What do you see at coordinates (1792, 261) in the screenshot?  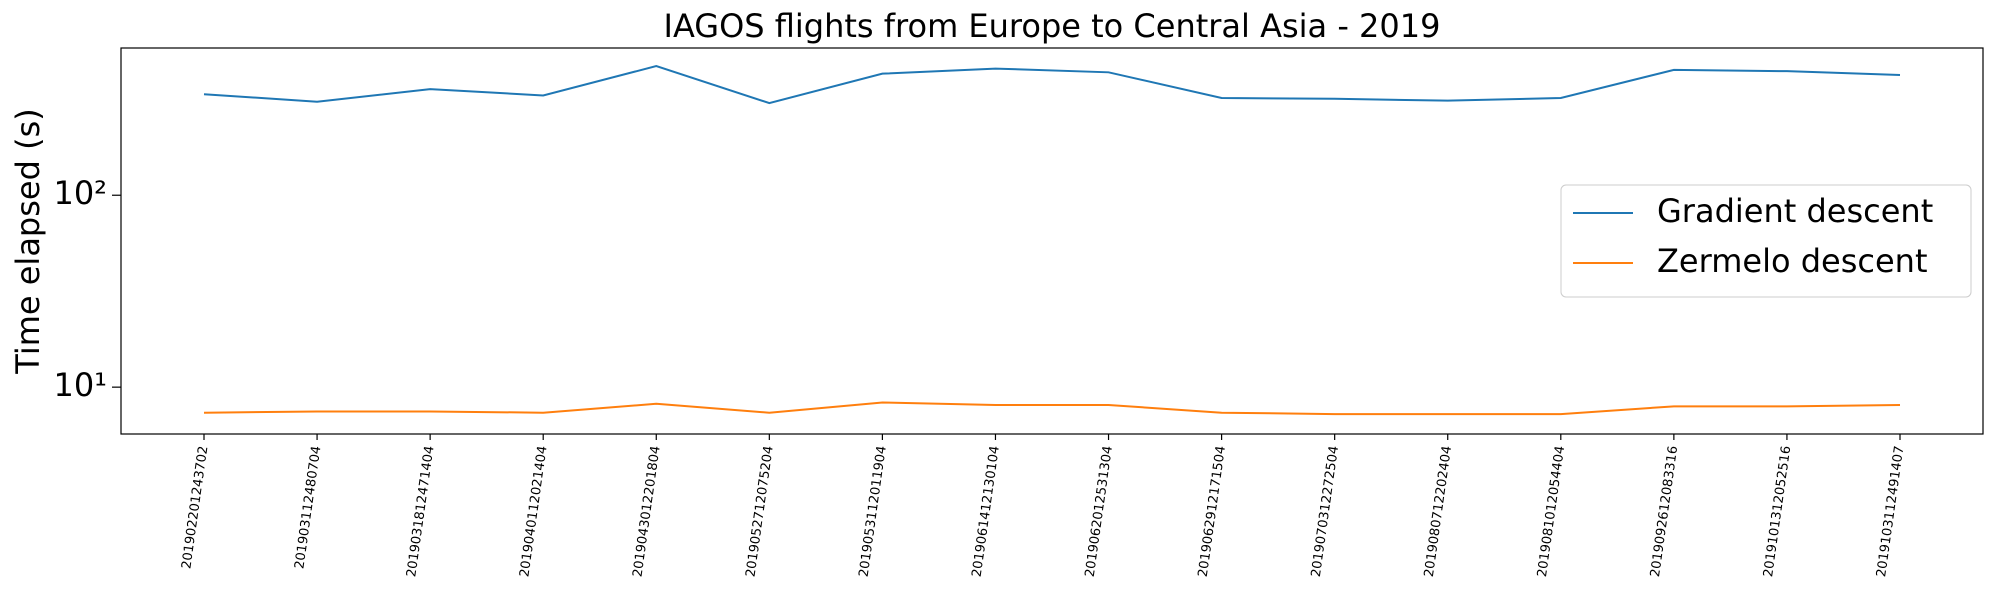 I see `legend-label: Zermelo descent` at bounding box center [1792, 261].